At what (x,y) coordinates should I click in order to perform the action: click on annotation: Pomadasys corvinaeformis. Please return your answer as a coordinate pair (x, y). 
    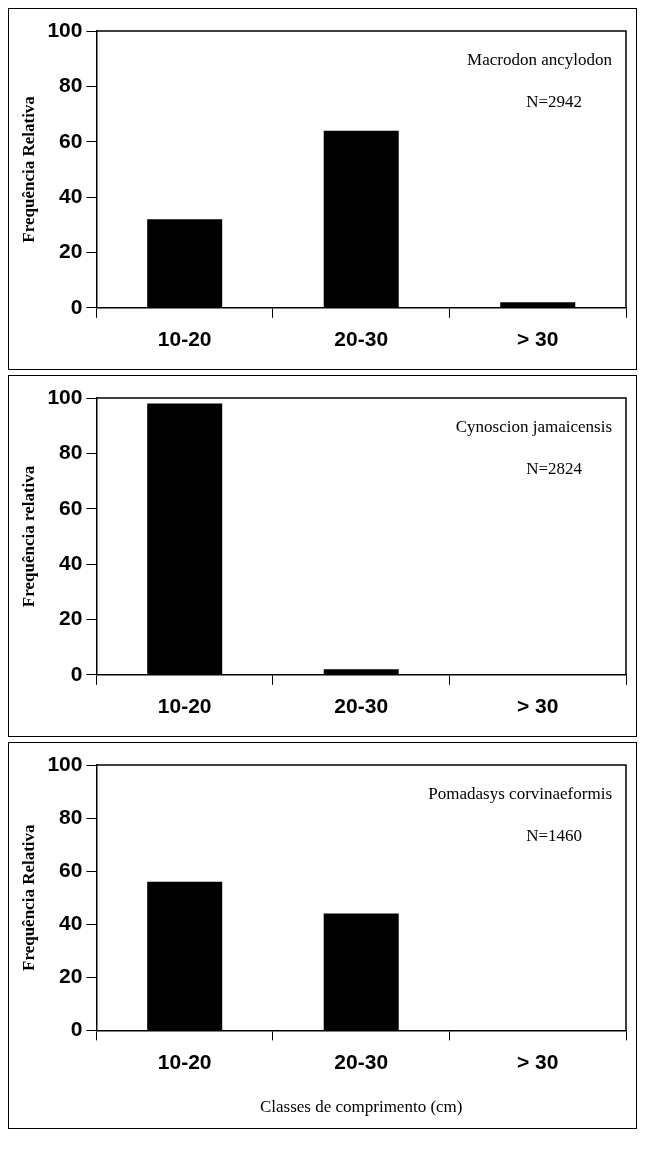
    Looking at the image, I should click on (520, 794).